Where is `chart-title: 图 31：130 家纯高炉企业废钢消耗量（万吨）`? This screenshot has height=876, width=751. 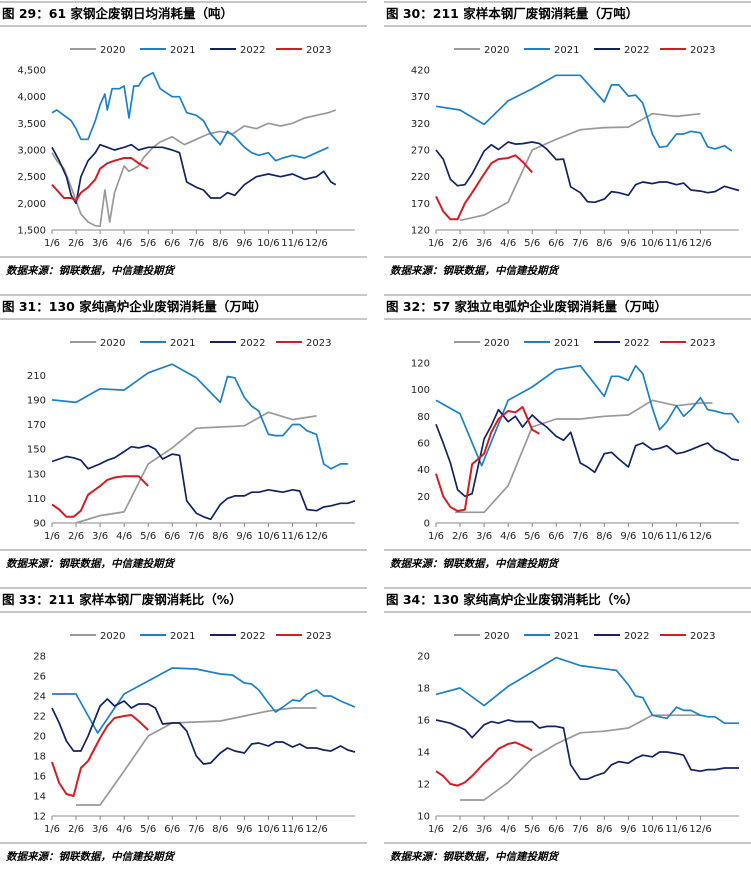
chart-title: 图 31：130 家纯高炉企业废钢消耗量（万吨） is located at coordinates (134, 306).